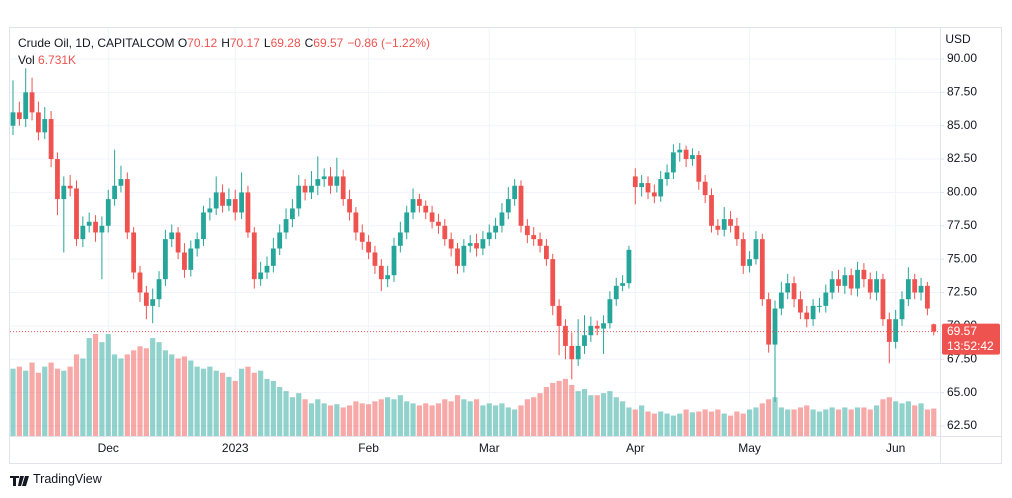 This screenshot has width=1012, height=498. I want to click on ohlc-value: 70.17, so click(244, 43).